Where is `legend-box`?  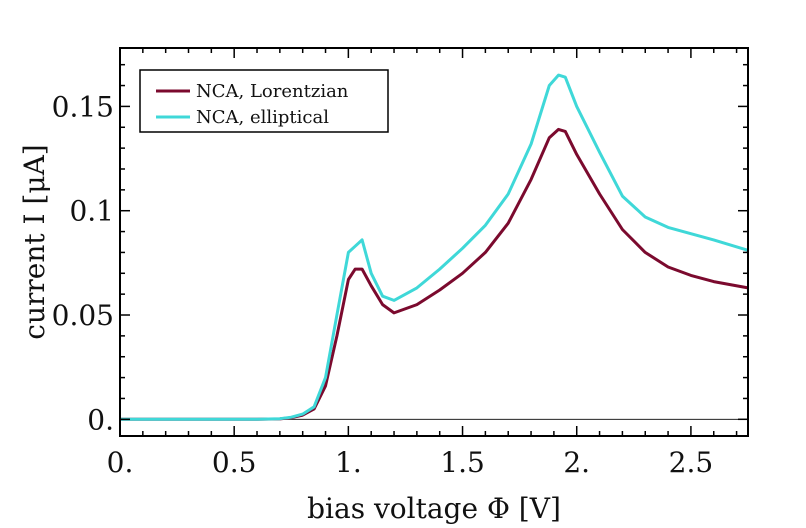 legend-box is located at coordinates (264, 101).